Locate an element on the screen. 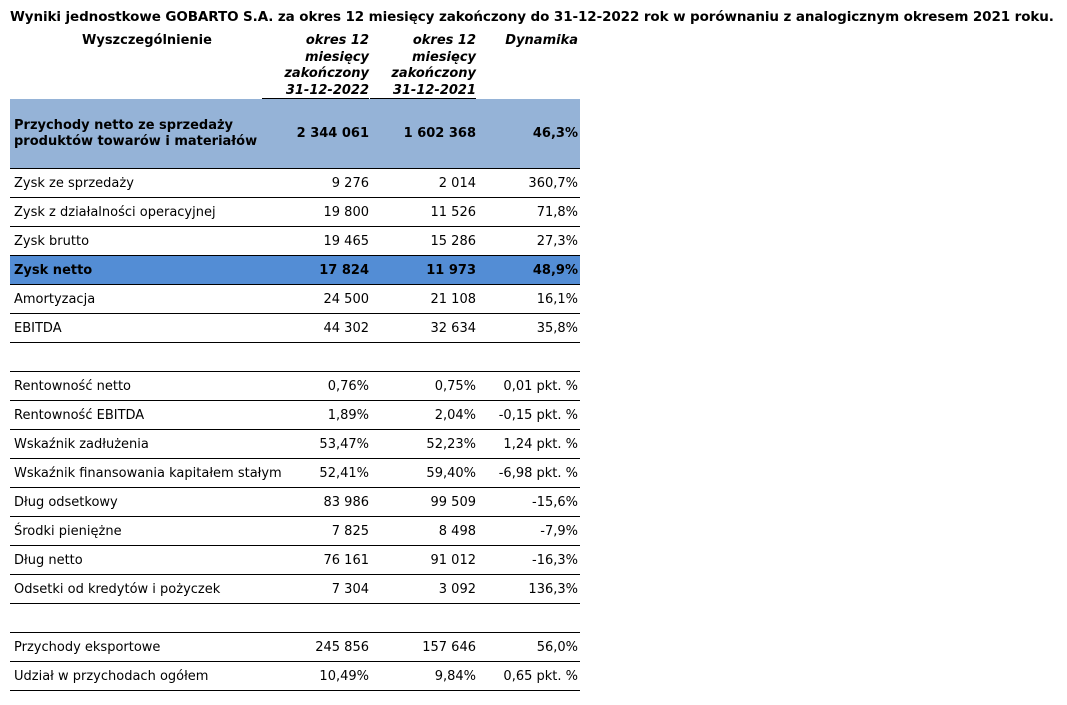  row-dynamics: 35,8% is located at coordinates (557, 328).